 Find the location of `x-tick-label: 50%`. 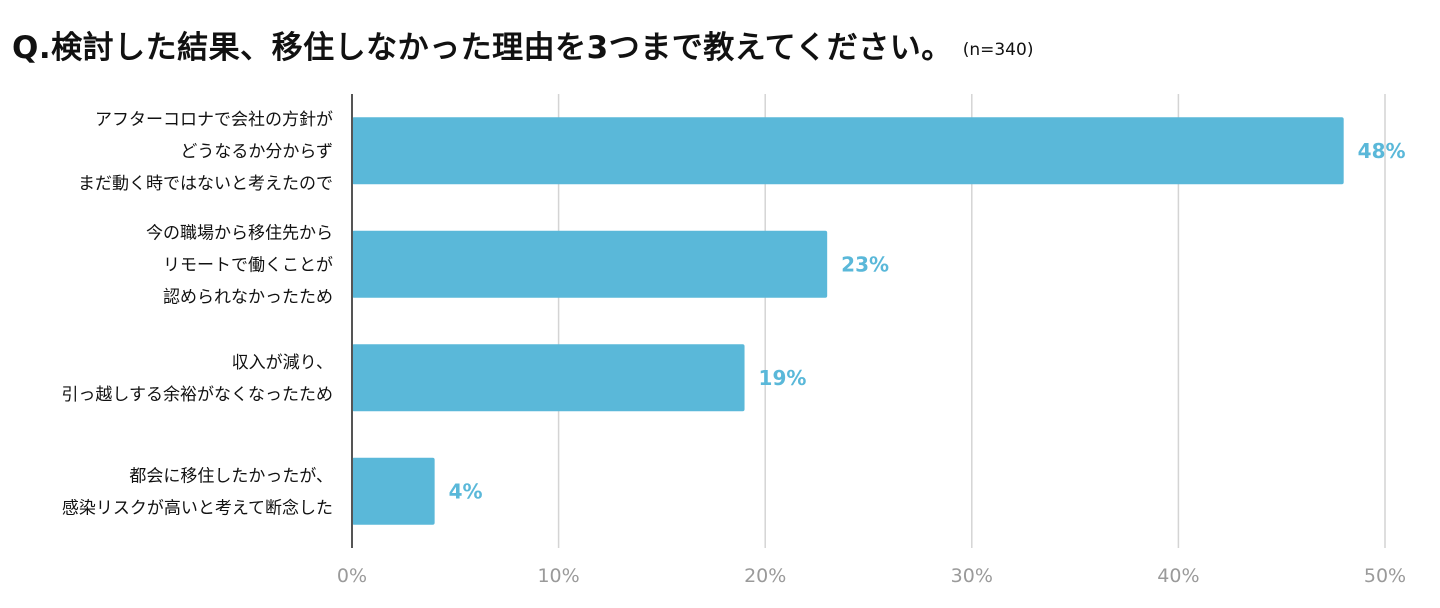

x-tick-label: 50% is located at coordinates (1385, 576).